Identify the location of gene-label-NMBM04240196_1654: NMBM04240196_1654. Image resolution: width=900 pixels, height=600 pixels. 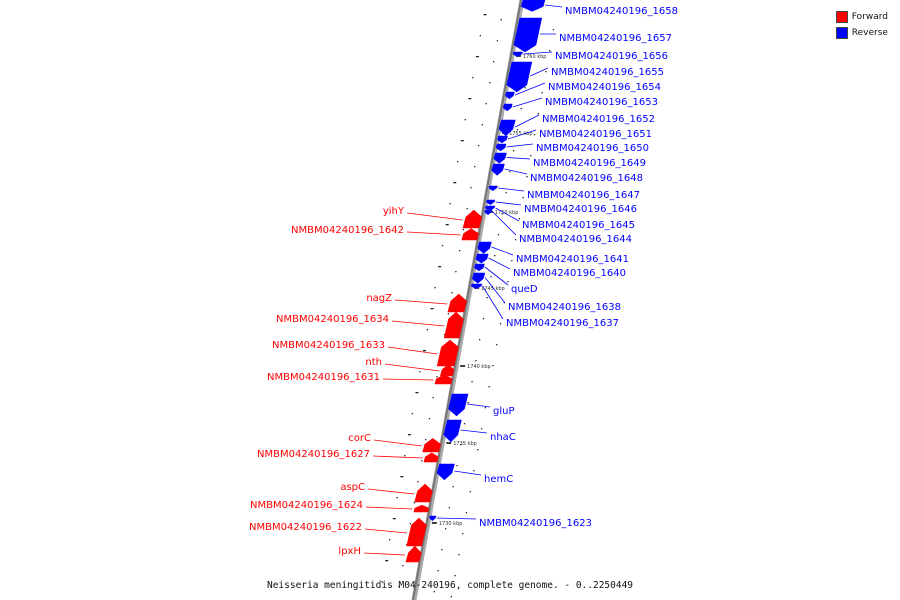
(604, 87).